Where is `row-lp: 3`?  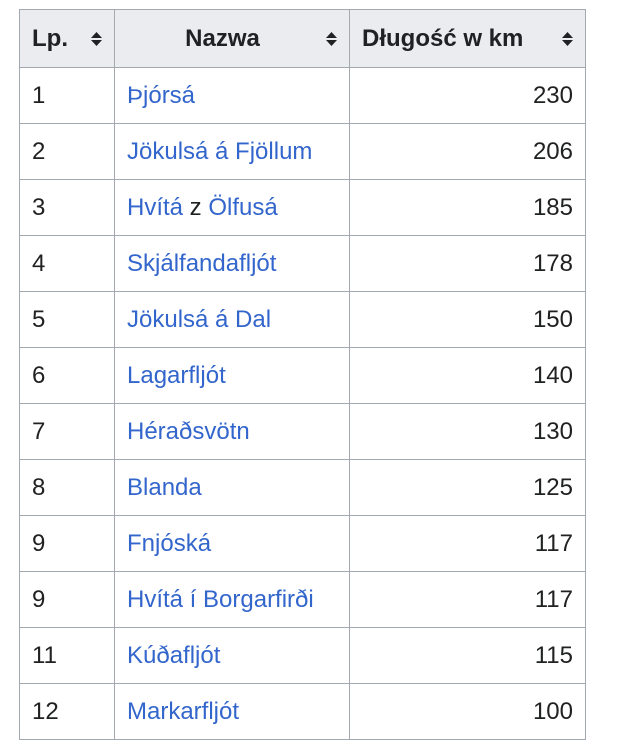 row-lp: 3 is located at coordinates (67, 207).